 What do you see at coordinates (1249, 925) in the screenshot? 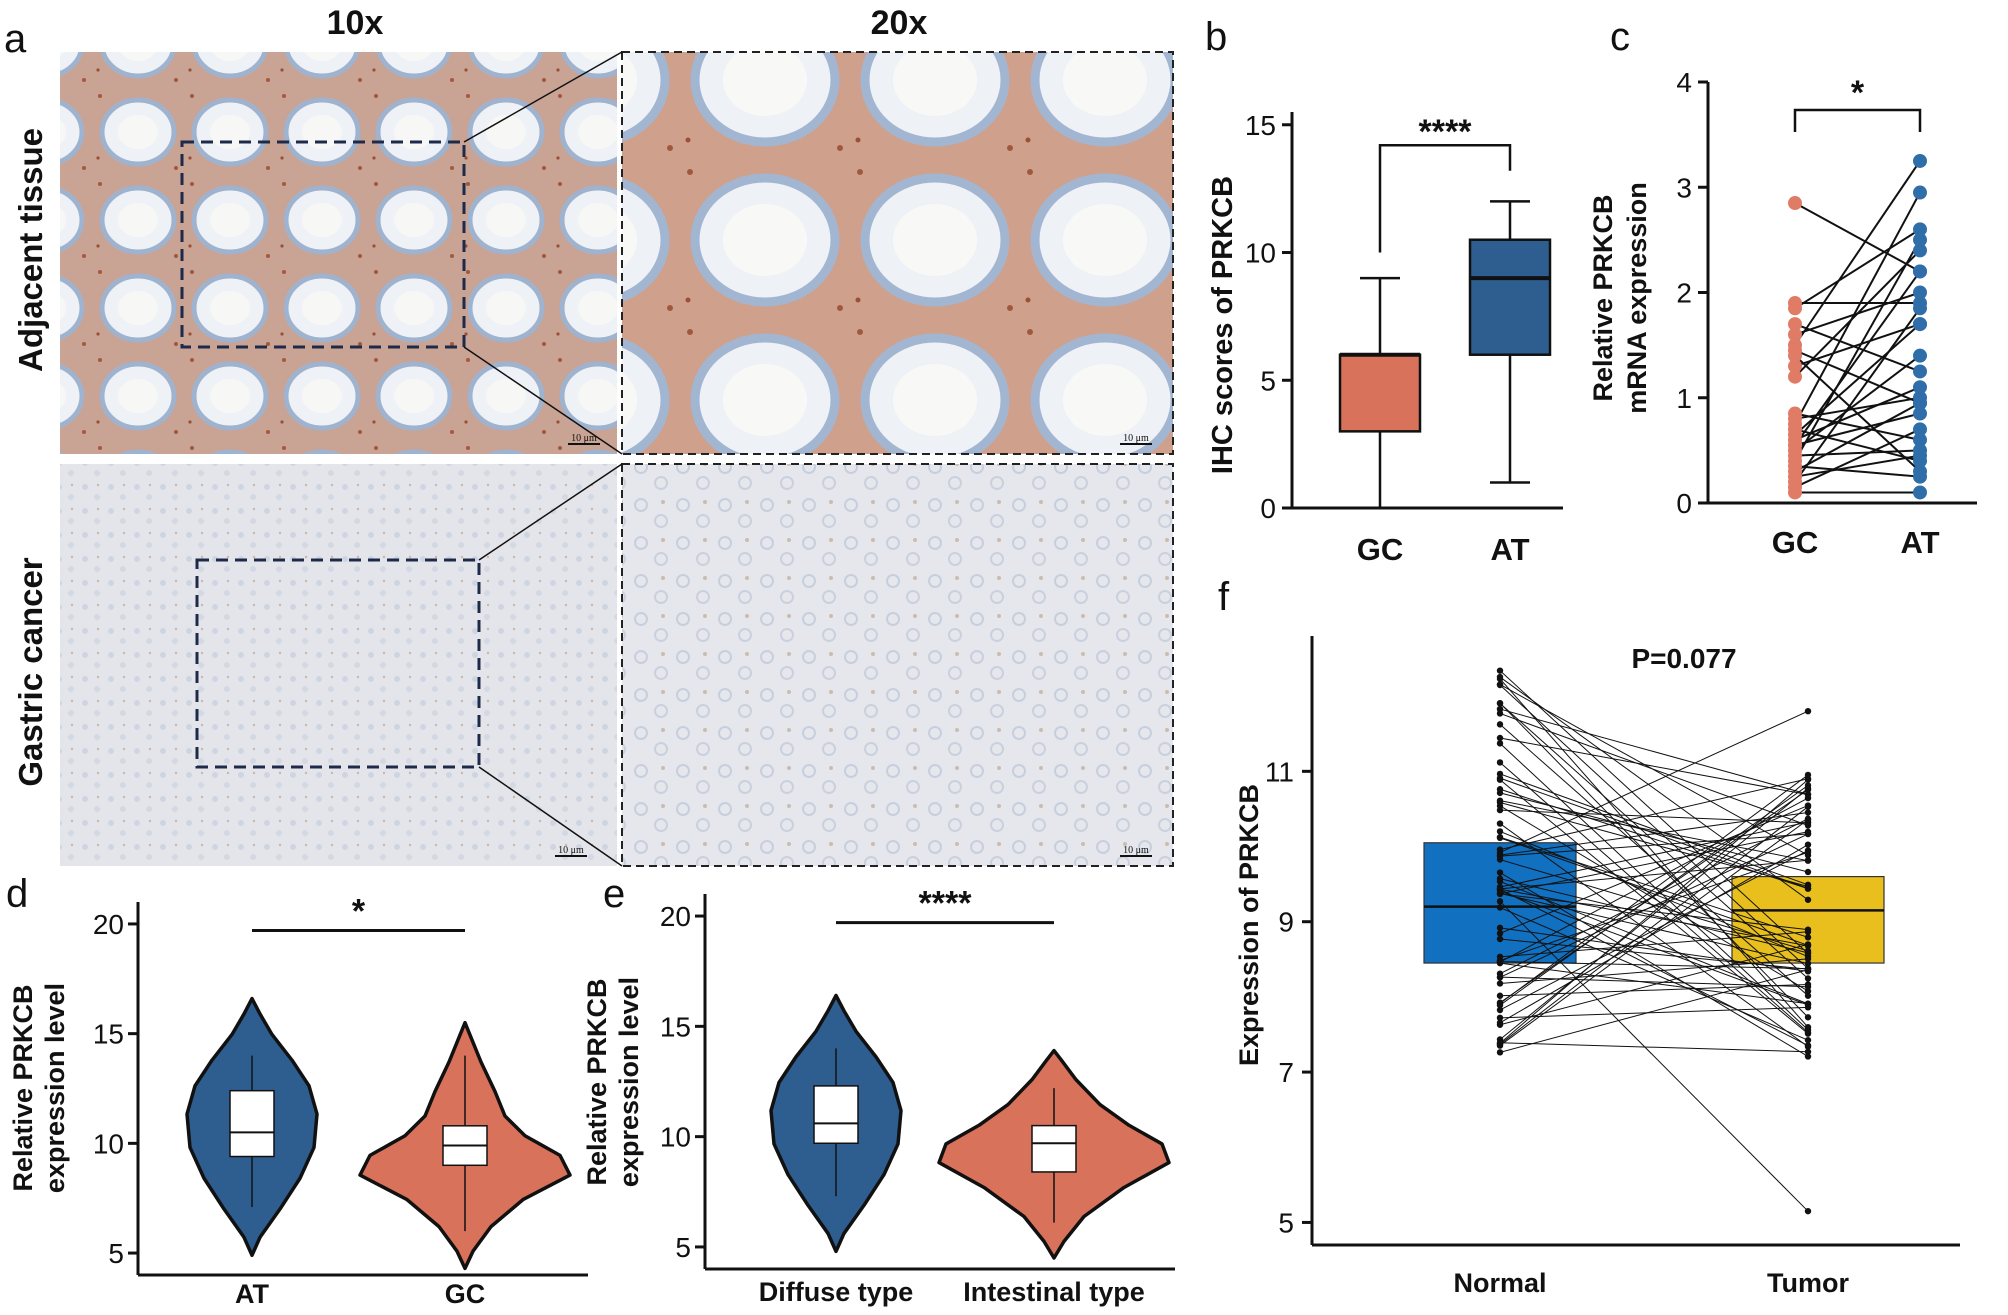
I see `panel-f-ylabel: Expression of PRKCB` at bounding box center [1249, 925].